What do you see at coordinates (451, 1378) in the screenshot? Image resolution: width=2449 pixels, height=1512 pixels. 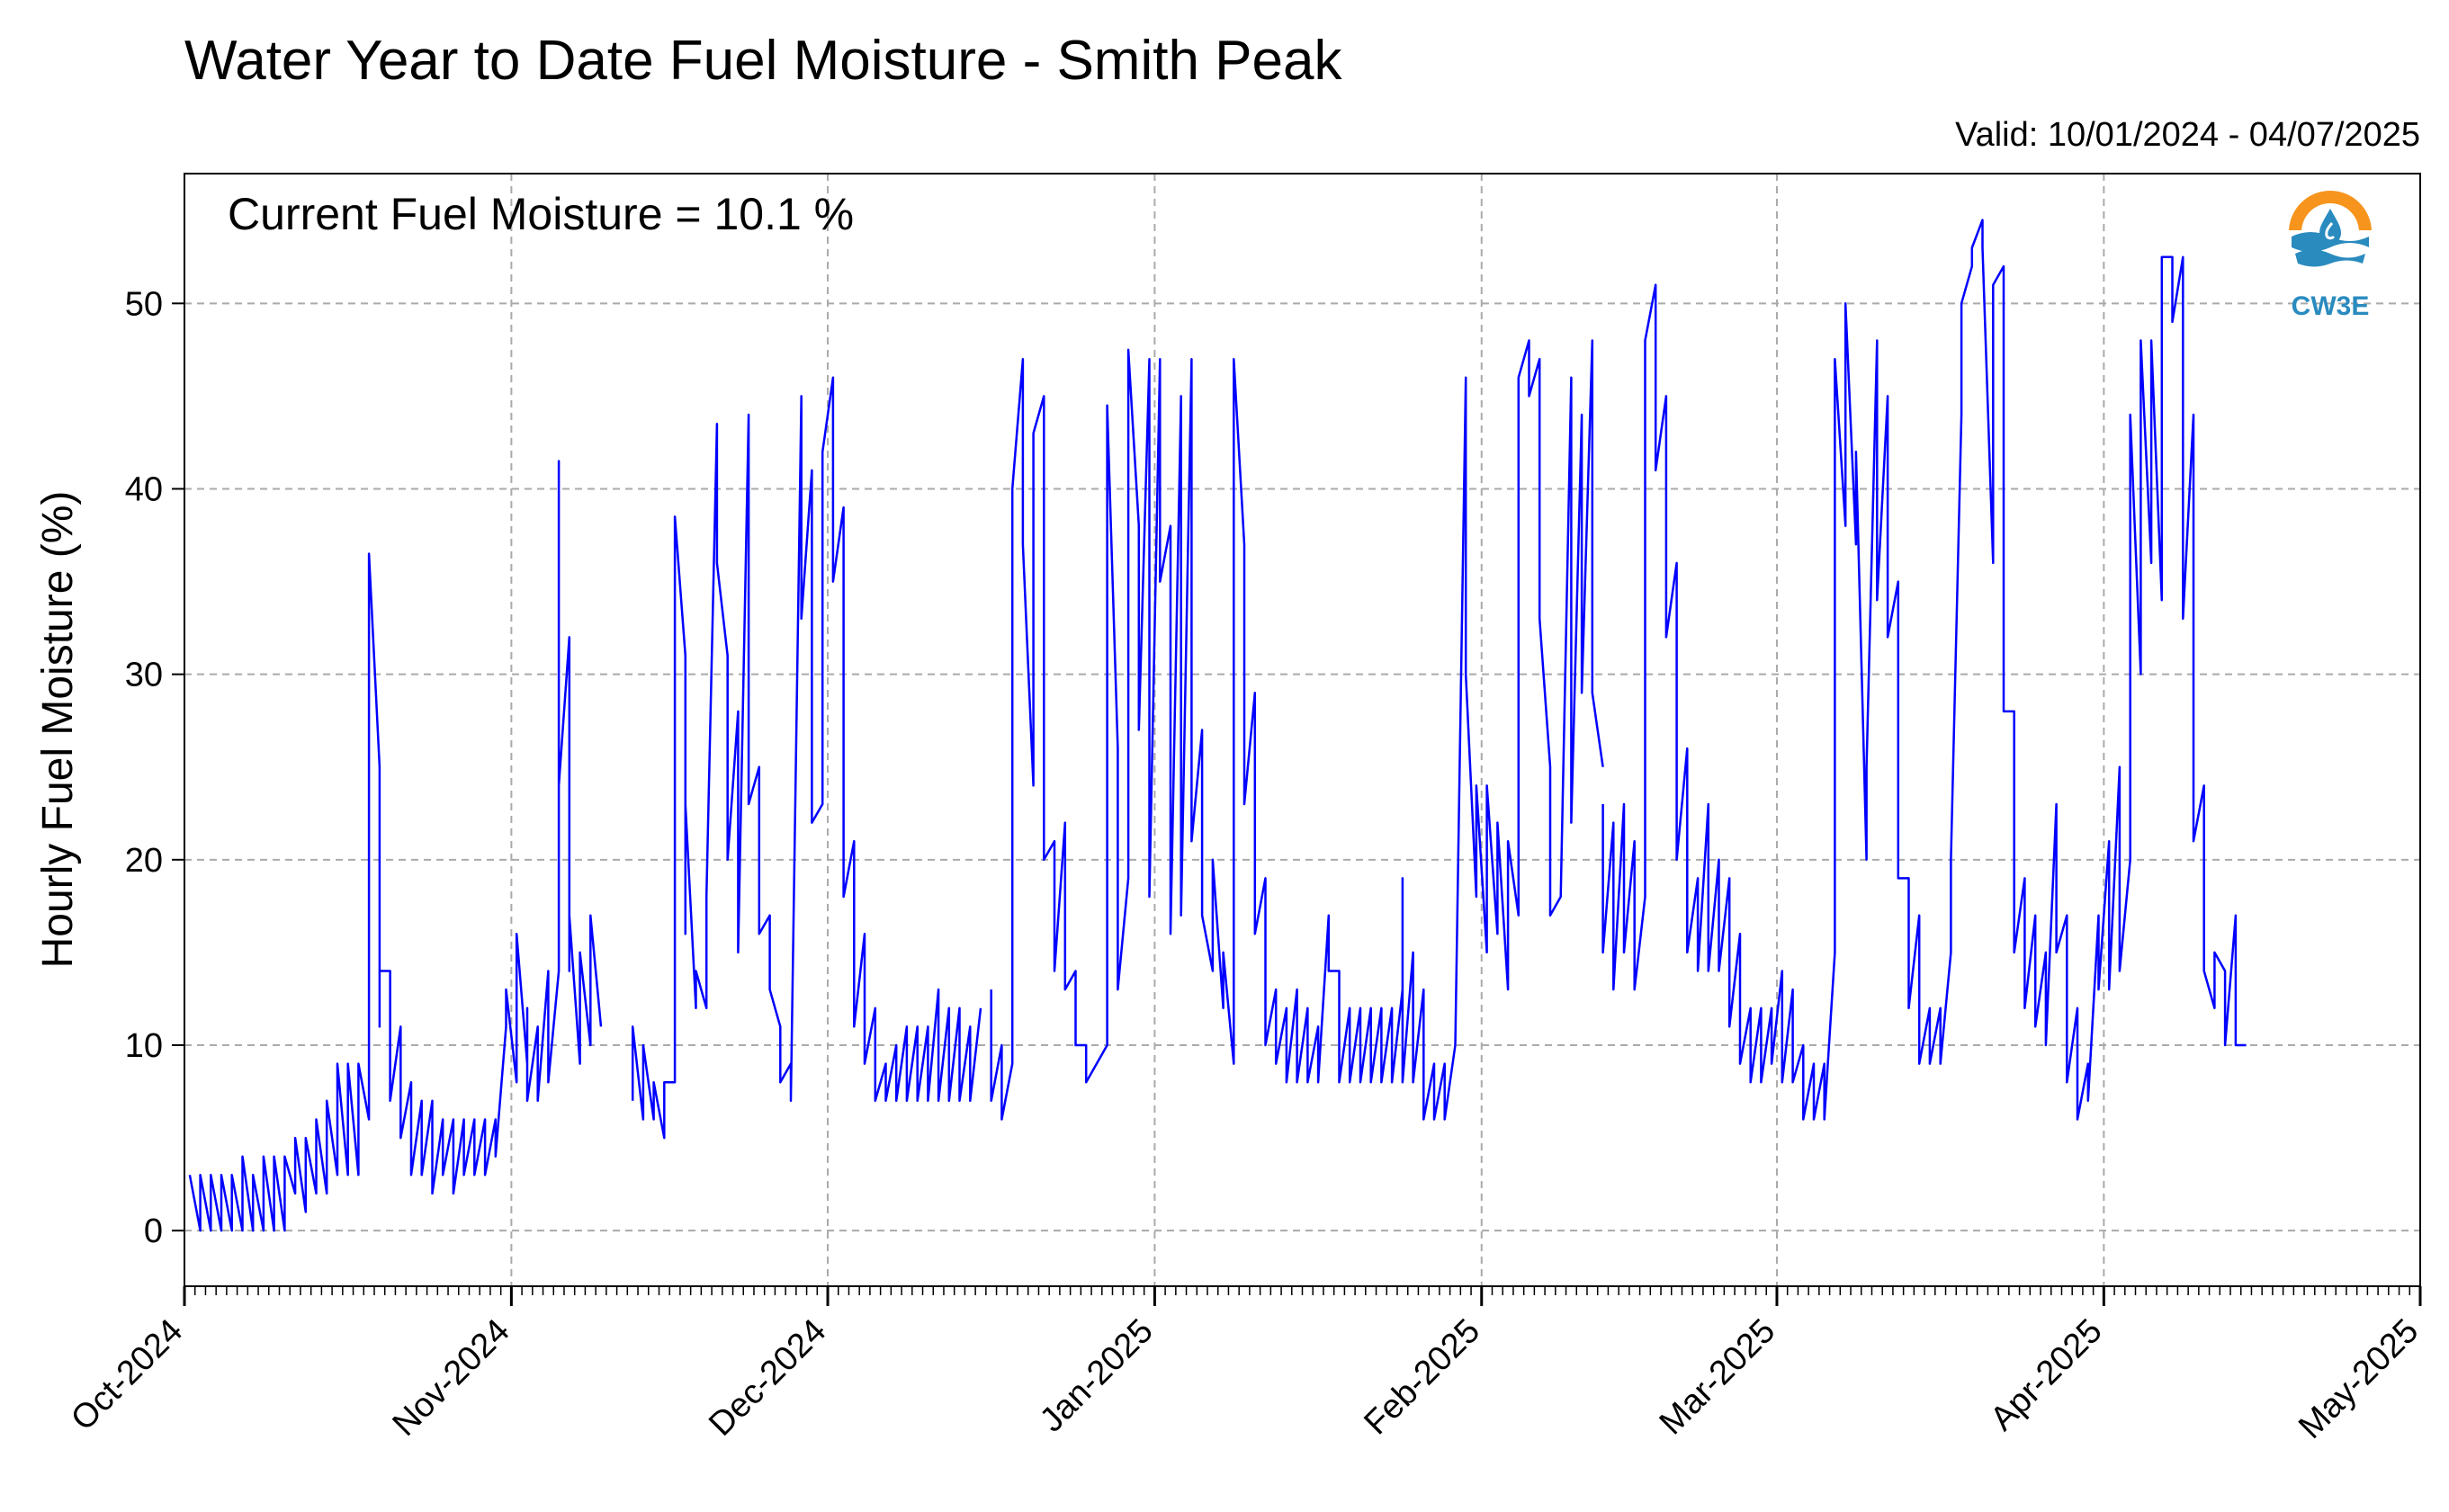 I see `x-tick-label: Nov-2024` at bounding box center [451, 1378].